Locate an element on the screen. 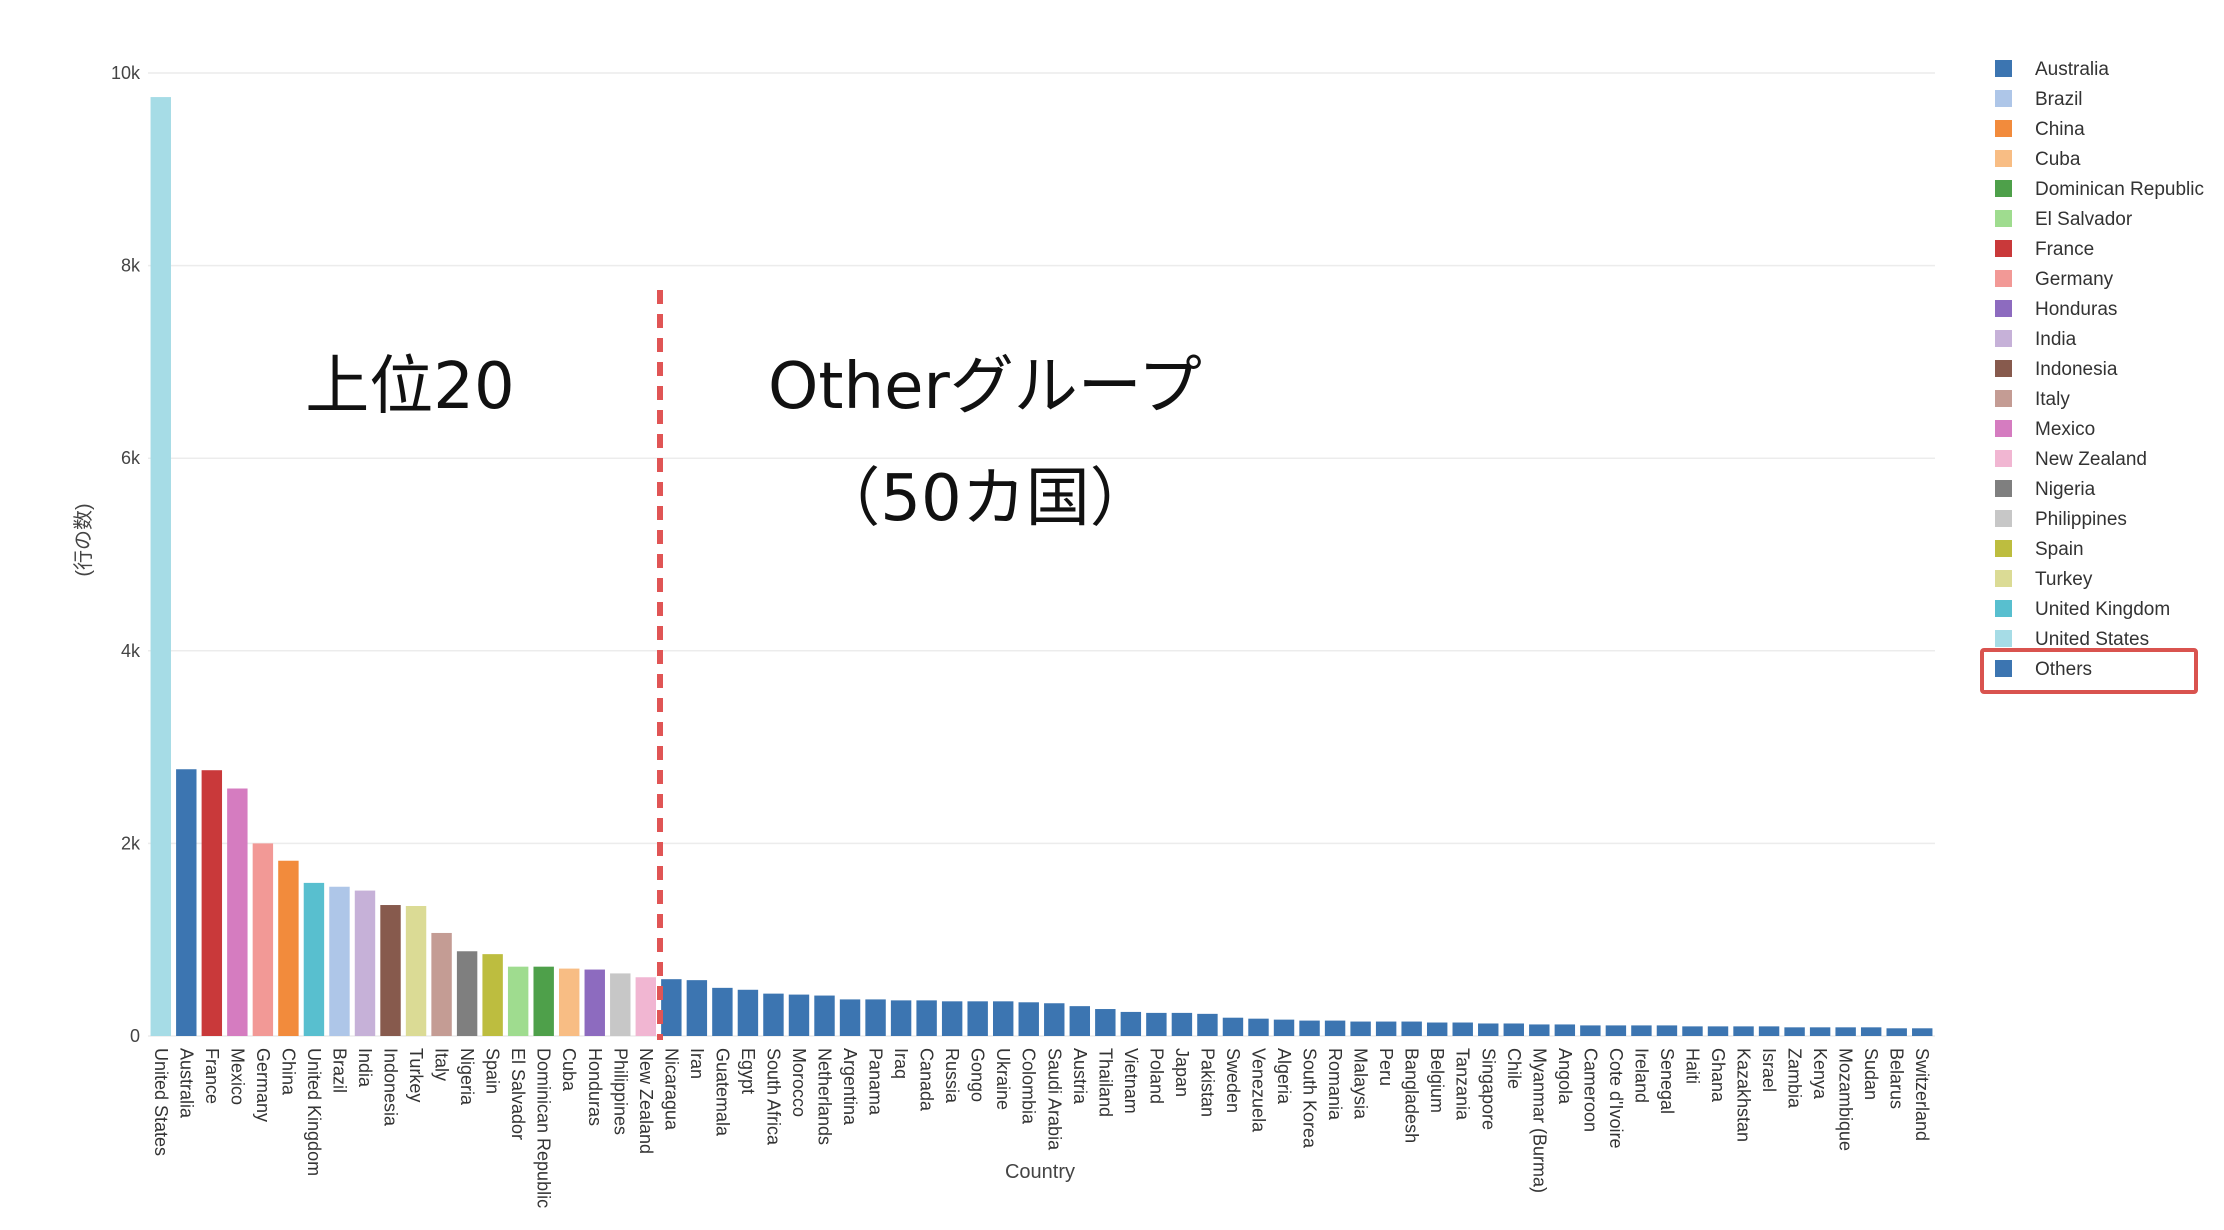  x-tick-label: Sweden is located at coordinates (1233, 1080).